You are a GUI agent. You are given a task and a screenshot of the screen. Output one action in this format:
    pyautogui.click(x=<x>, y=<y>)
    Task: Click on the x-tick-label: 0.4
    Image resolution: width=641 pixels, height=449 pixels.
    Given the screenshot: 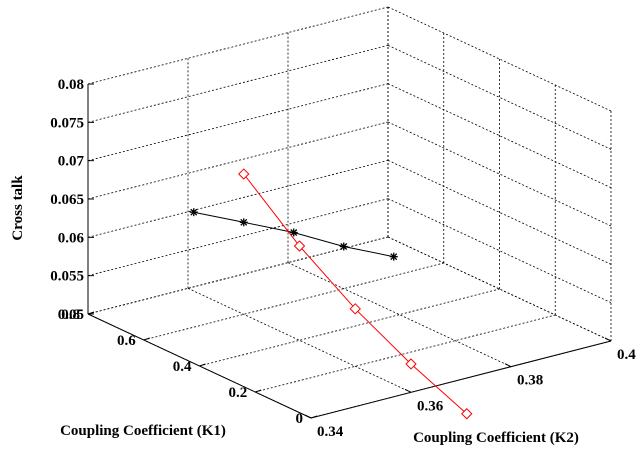 What is the action you would take?
    pyautogui.click(x=182, y=367)
    